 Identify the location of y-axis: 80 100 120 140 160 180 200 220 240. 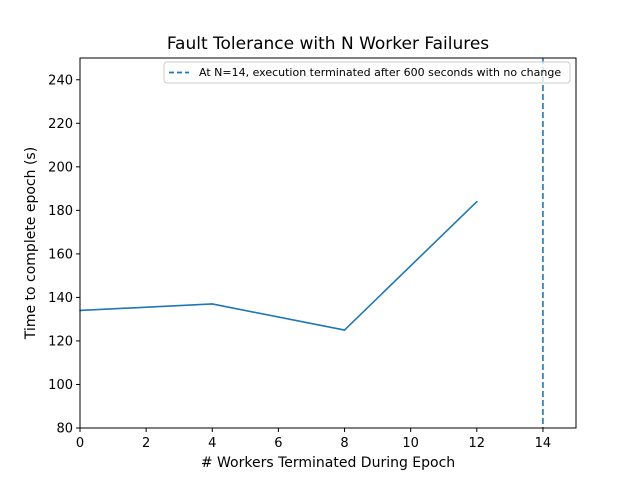
(64, 255).